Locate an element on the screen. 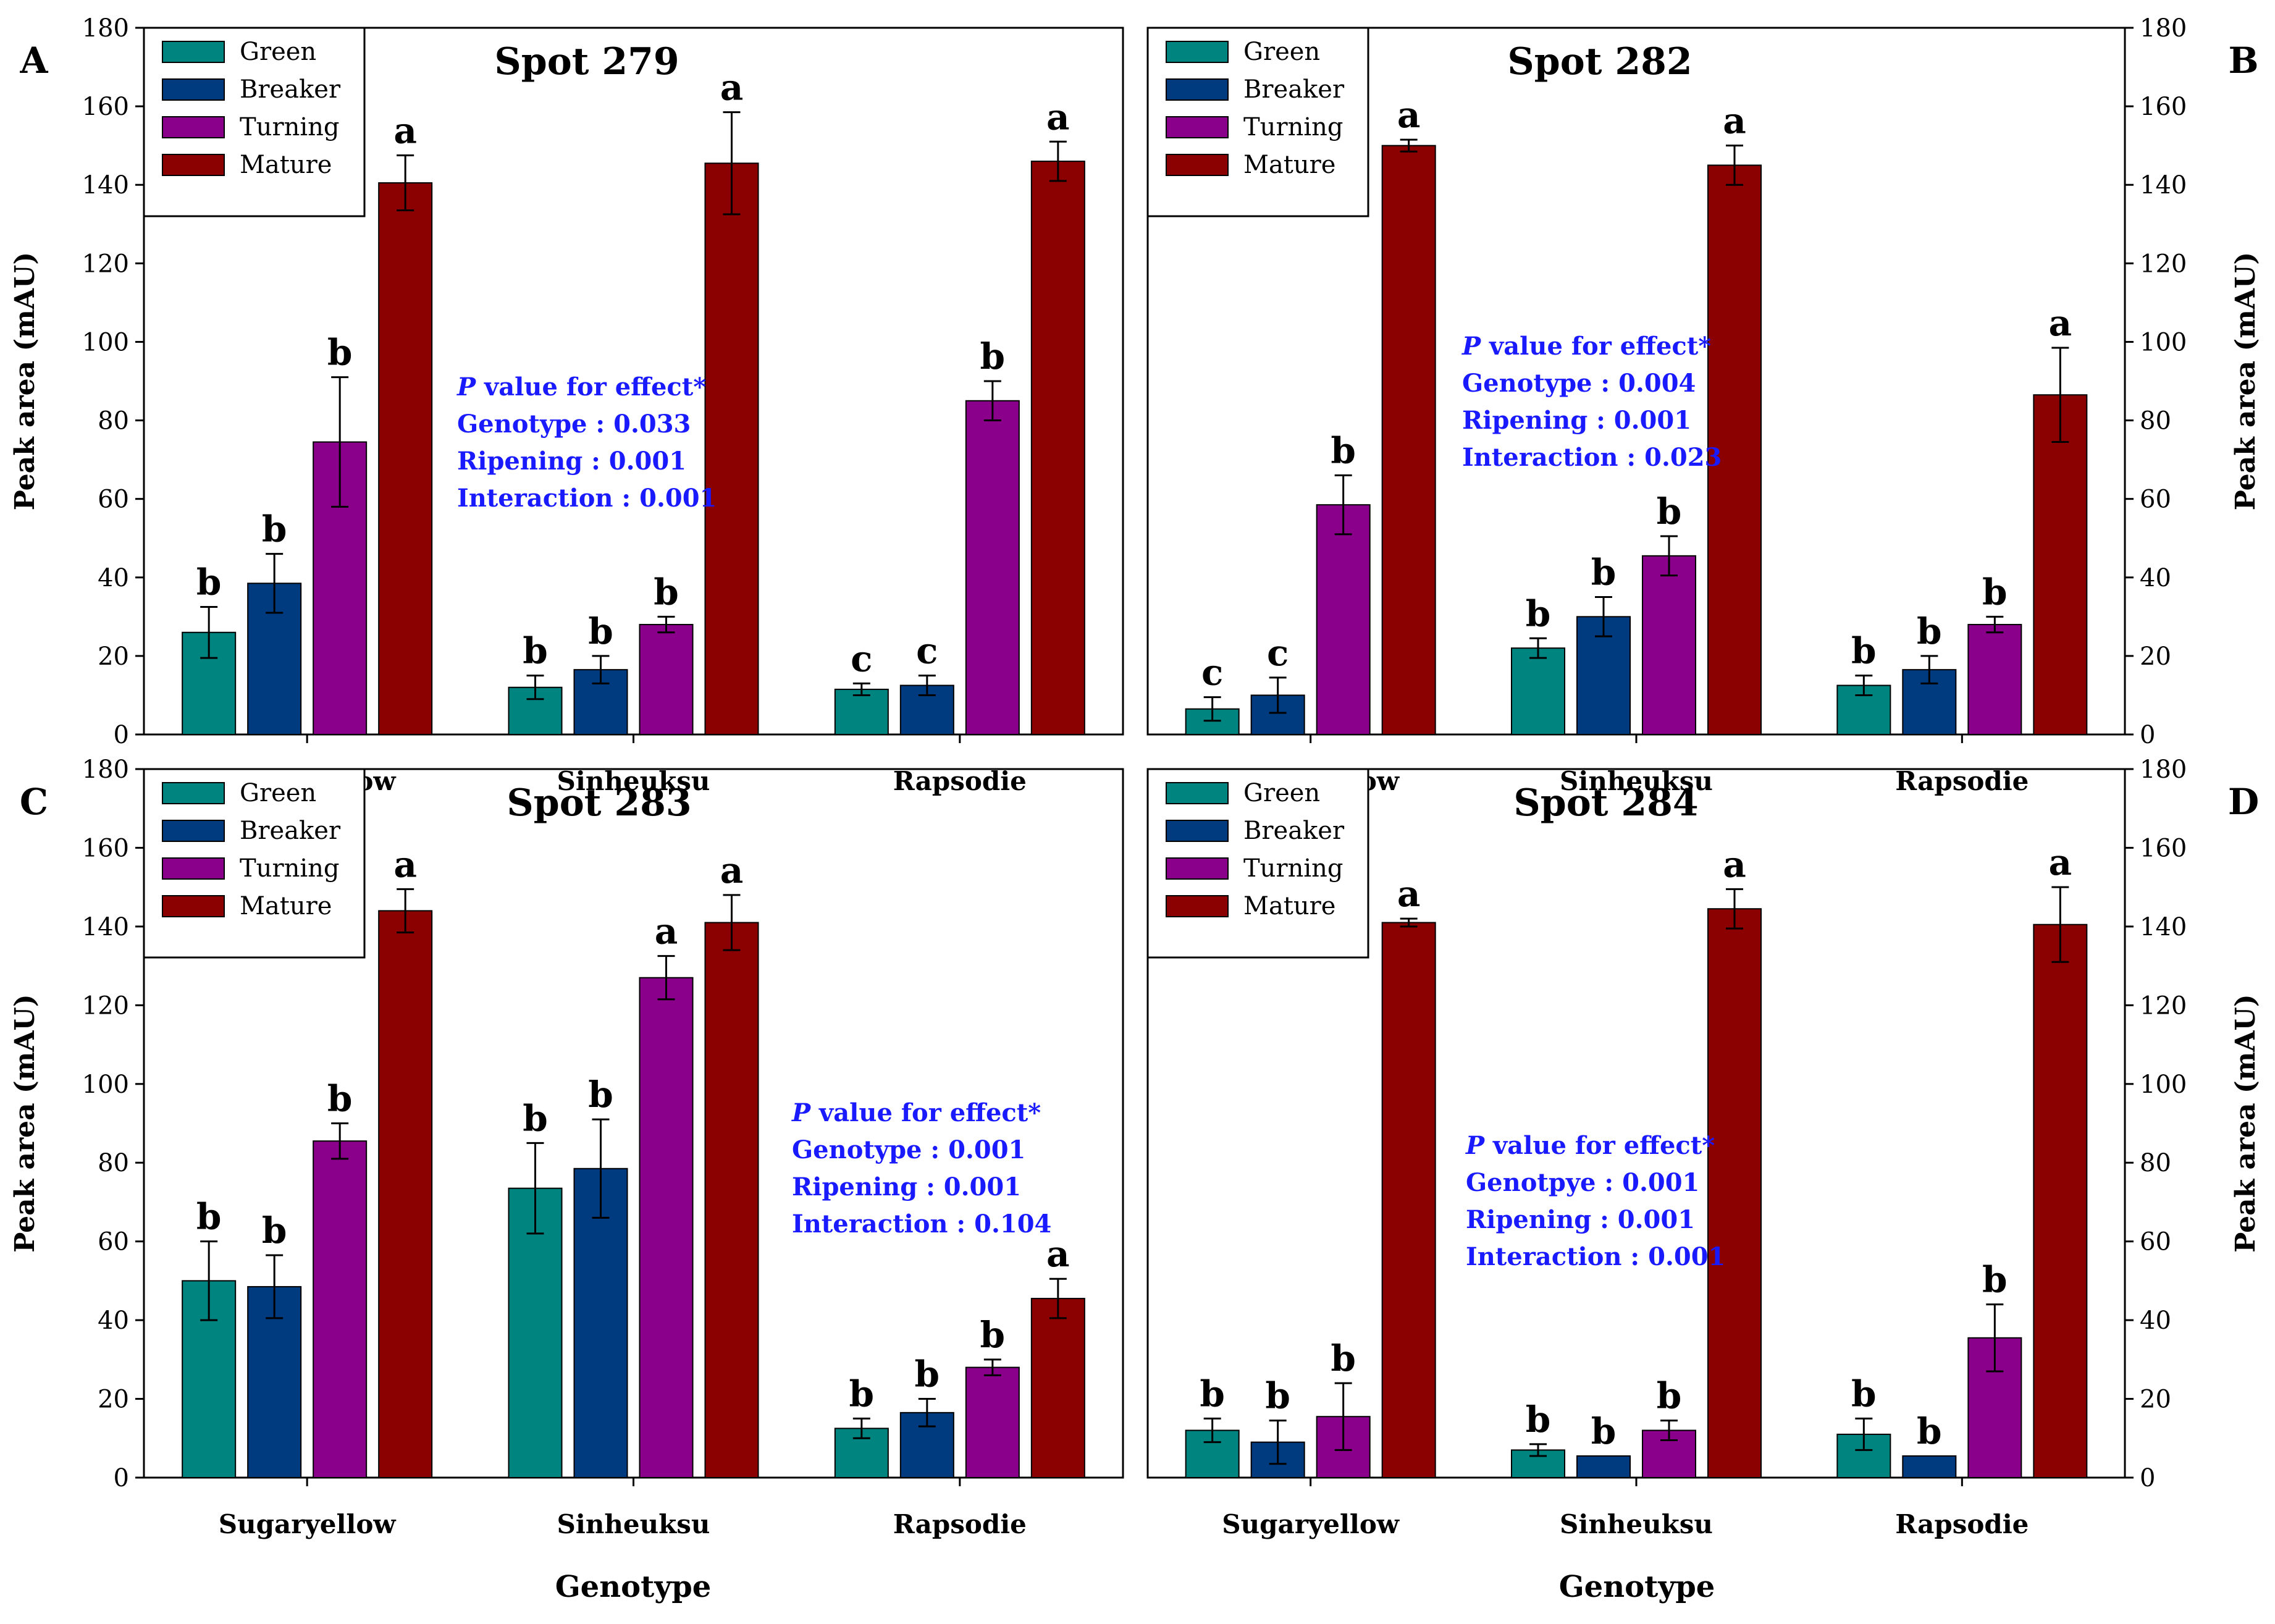 Image resolution: width=2275 pixels, height=1624 pixels. chart-title: Spot 284 is located at coordinates (1605, 803).